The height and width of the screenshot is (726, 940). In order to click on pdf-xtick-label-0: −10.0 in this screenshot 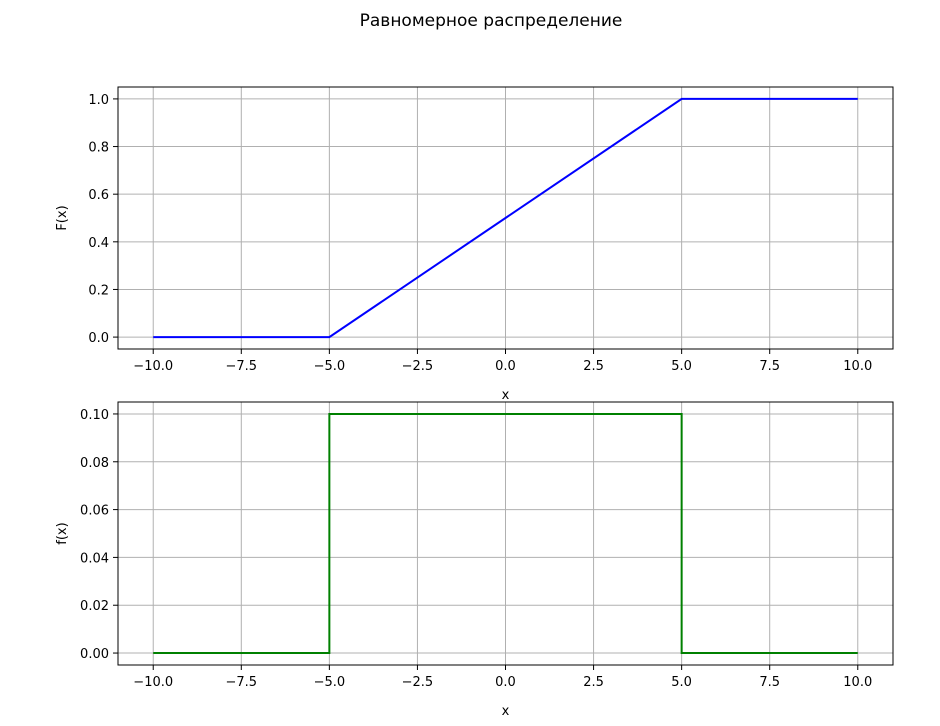, I will do `click(153, 682)`.